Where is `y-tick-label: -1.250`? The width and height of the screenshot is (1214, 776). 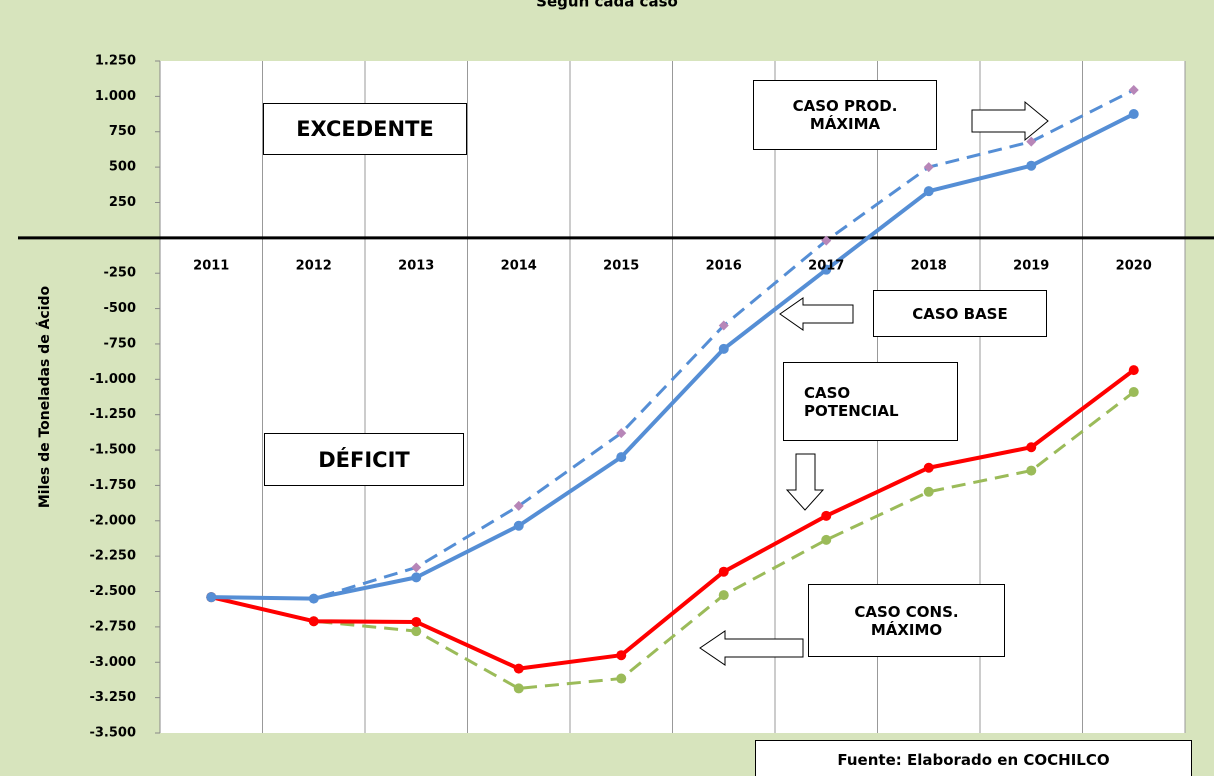
y-tick-label: -1.250 is located at coordinates (112, 414).